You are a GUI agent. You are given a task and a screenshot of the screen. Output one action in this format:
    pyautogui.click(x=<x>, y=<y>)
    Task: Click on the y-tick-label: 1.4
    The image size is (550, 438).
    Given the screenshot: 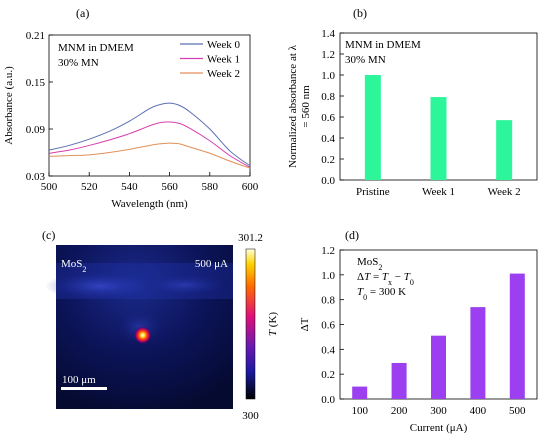 What is the action you would take?
    pyautogui.click(x=328, y=34)
    